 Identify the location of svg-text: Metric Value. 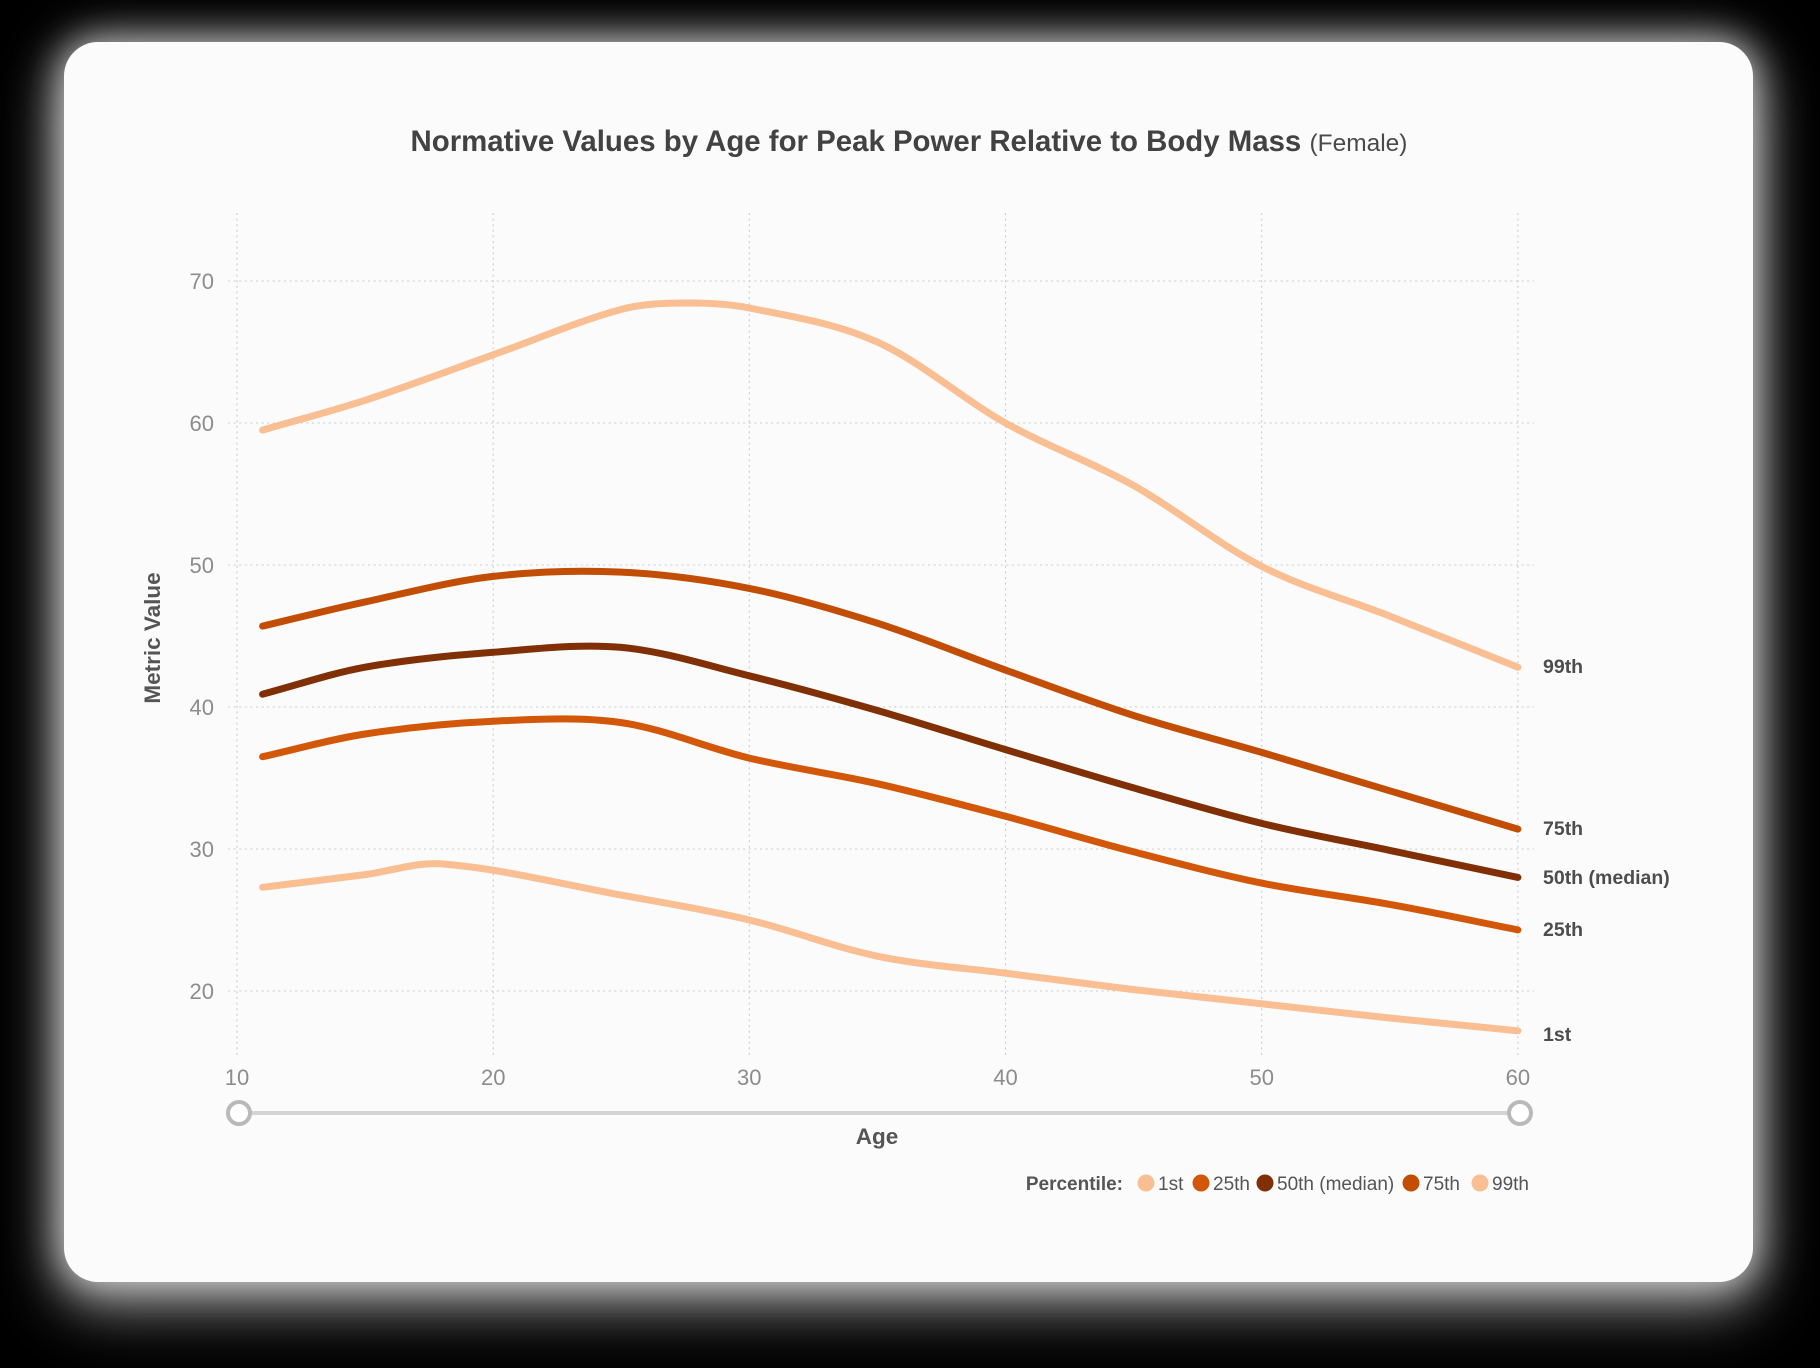
(152, 637).